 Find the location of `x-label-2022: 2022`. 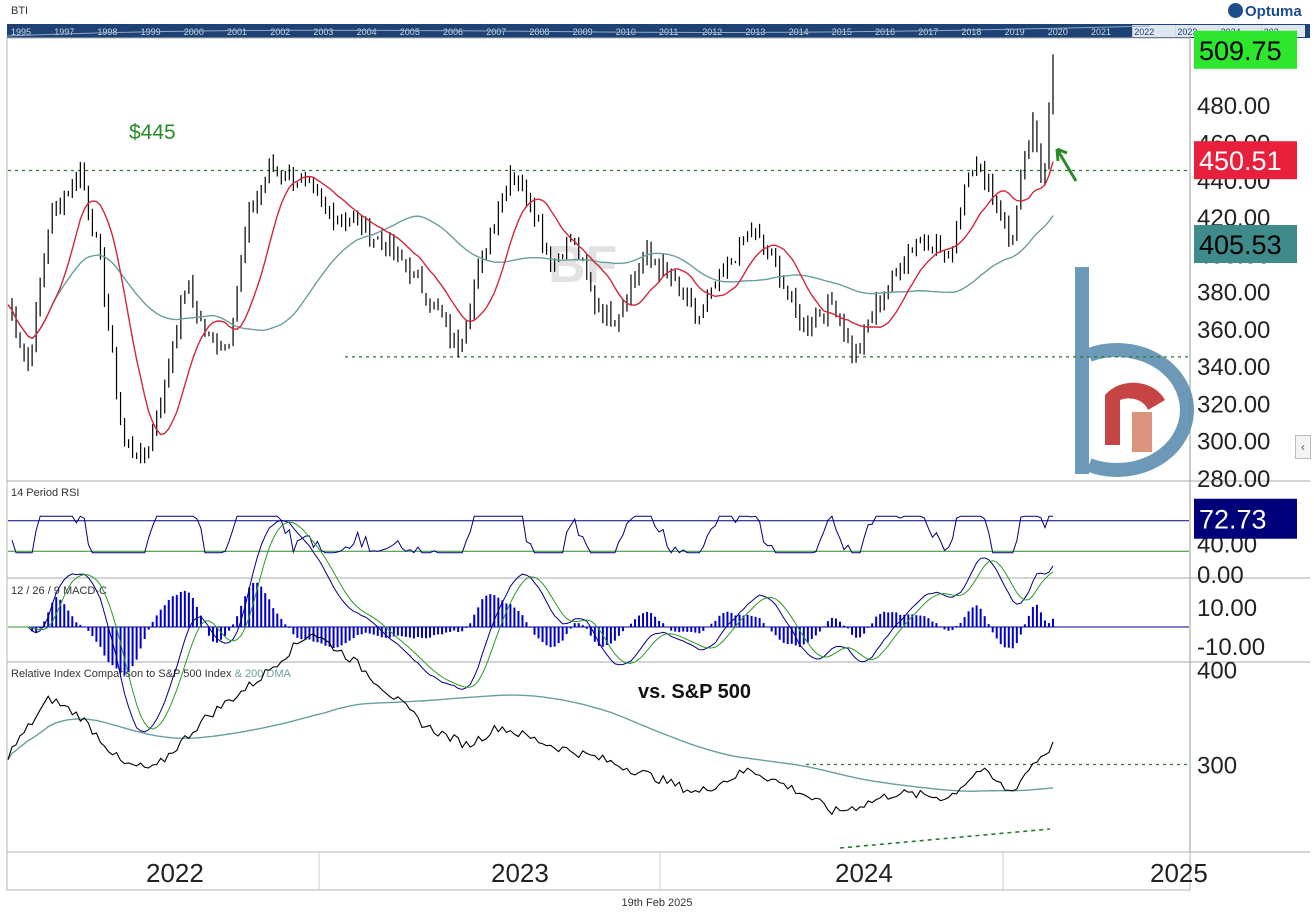

x-label-2022: 2022 is located at coordinates (175, 873).